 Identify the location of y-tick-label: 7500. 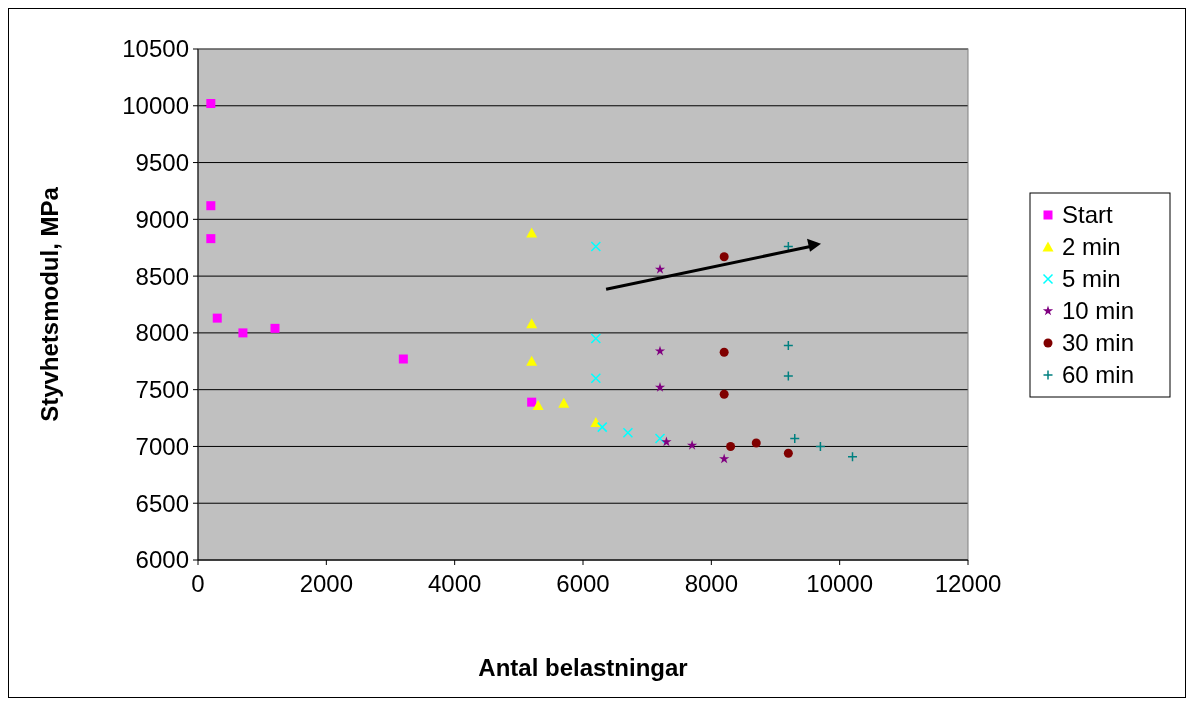
(162, 390).